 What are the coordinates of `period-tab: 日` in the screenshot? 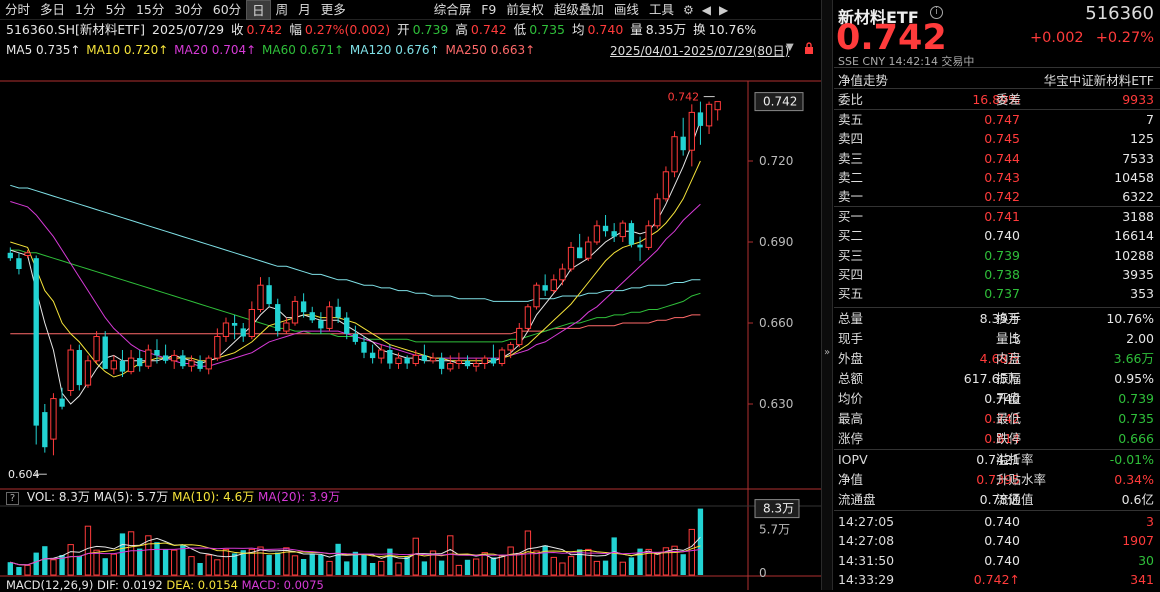 It's located at (258, 10).